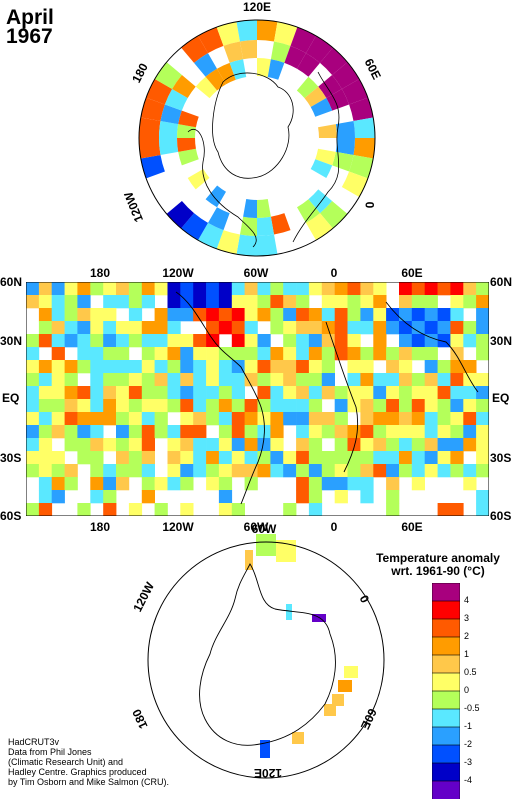 This screenshot has height=800, width=512. I want to click on north-america-coastline, so click(222, 188).